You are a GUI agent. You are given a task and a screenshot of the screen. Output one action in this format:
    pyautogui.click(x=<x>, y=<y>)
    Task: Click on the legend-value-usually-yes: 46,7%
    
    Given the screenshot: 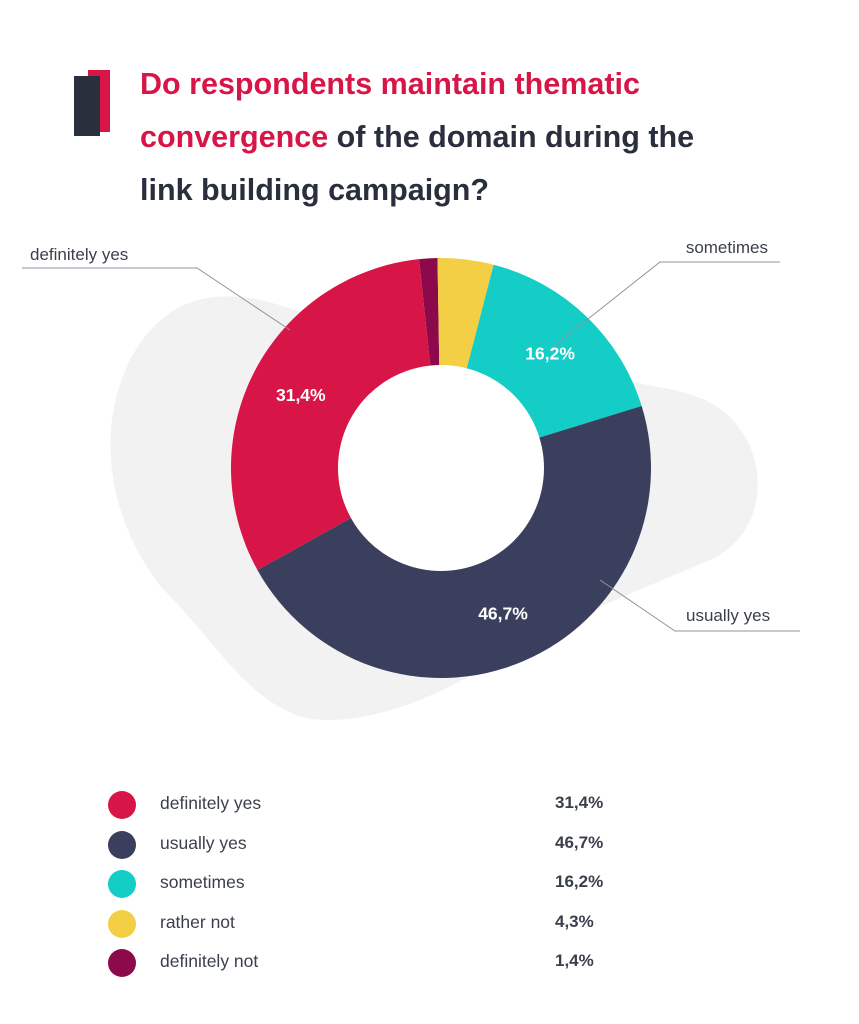 What is the action you would take?
    pyautogui.click(x=579, y=842)
    